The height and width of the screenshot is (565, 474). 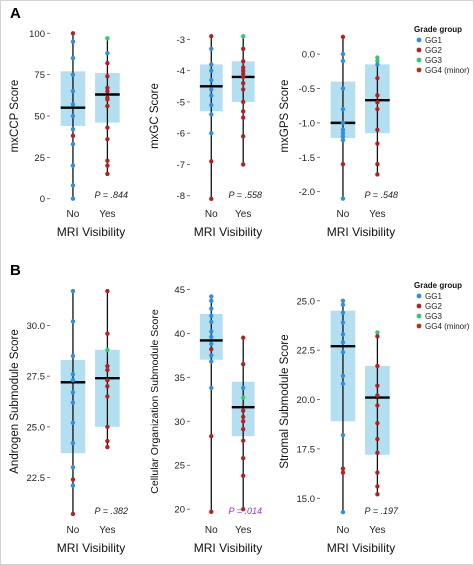 What do you see at coordinates (111, 195) in the screenshot?
I see `p-value-label: P = .844` at bounding box center [111, 195].